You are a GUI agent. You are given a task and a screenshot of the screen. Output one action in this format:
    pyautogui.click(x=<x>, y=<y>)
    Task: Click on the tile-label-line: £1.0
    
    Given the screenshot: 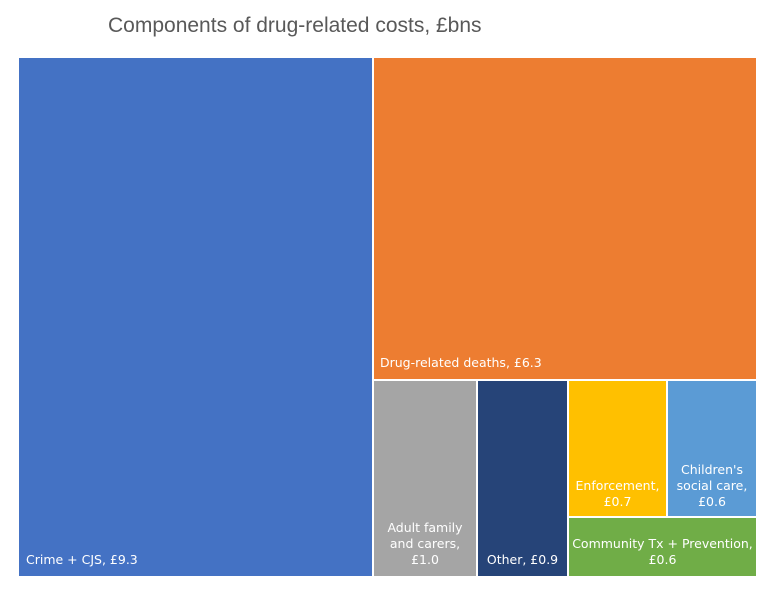 What is the action you would take?
    pyautogui.click(x=425, y=559)
    